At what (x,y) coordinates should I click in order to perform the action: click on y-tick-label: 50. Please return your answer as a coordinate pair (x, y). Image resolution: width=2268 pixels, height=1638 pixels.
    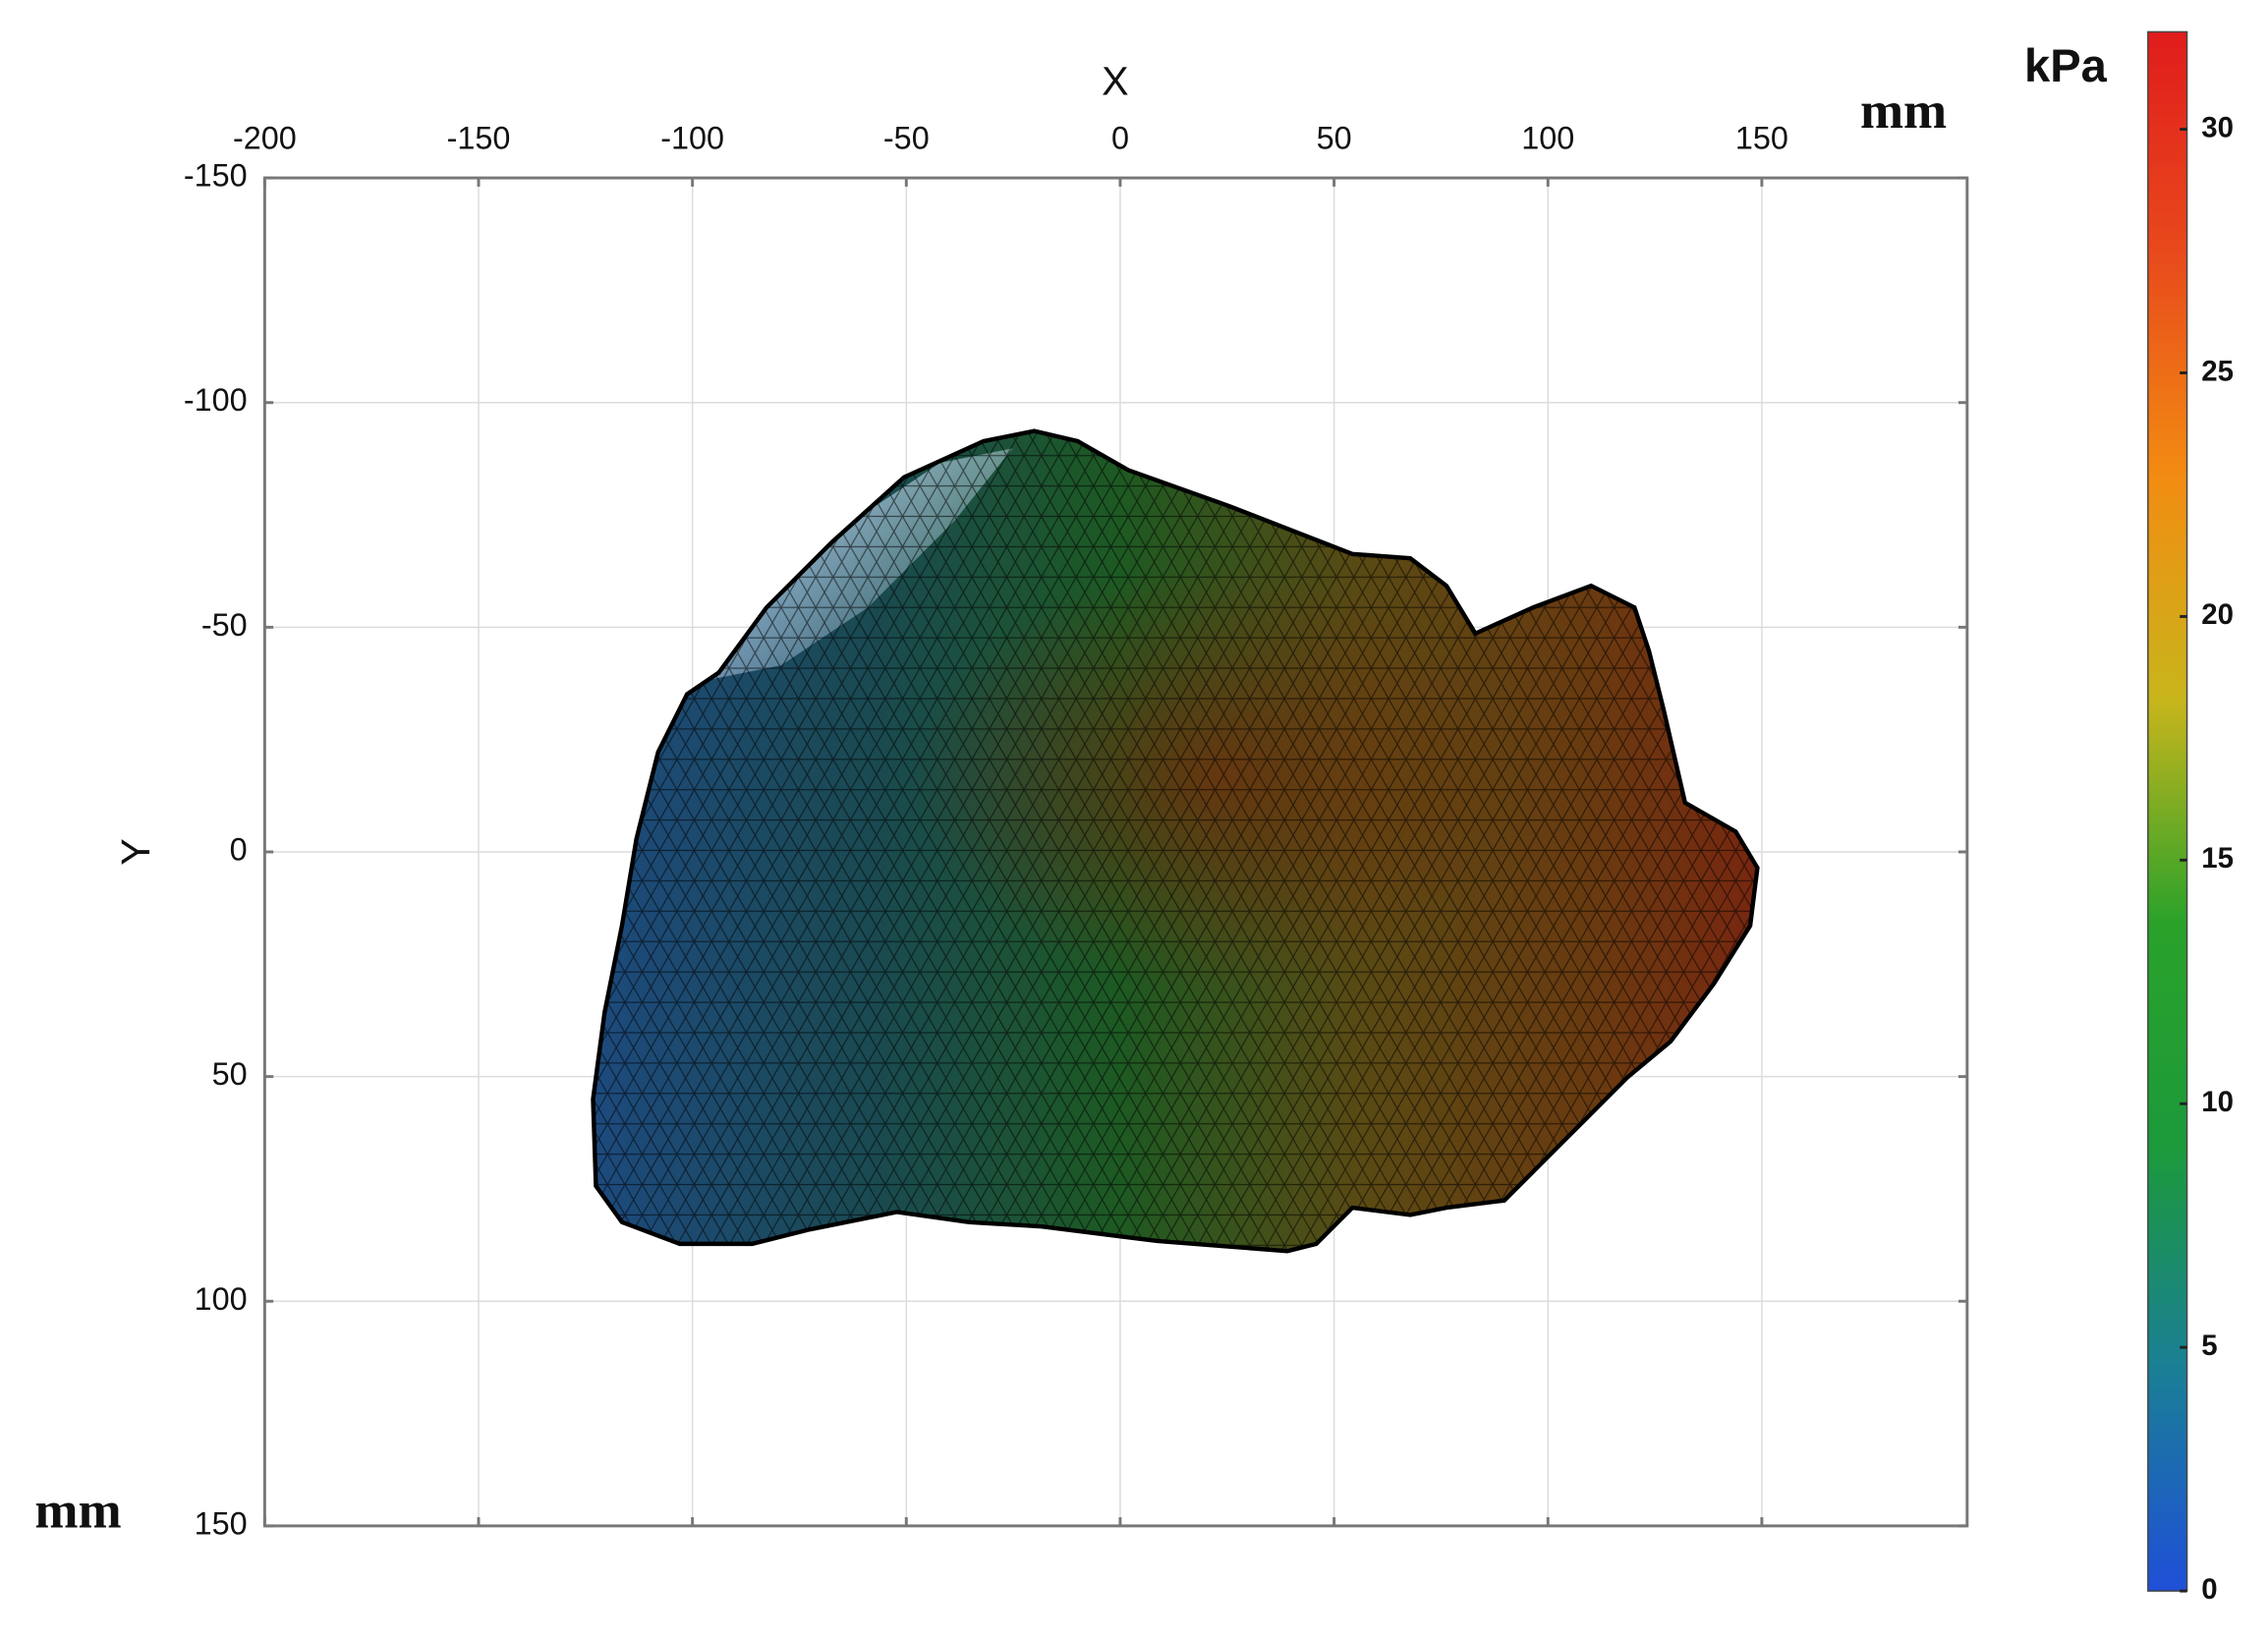
    Looking at the image, I should click on (230, 1074).